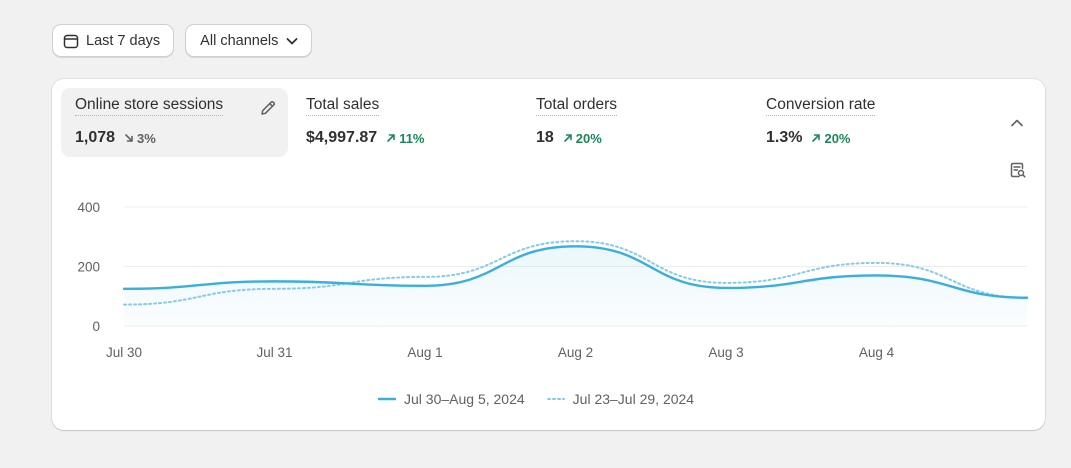 The width and height of the screenshot is (1071, 468). I want to click on arrow-down-right-icon, so click(129, 138).